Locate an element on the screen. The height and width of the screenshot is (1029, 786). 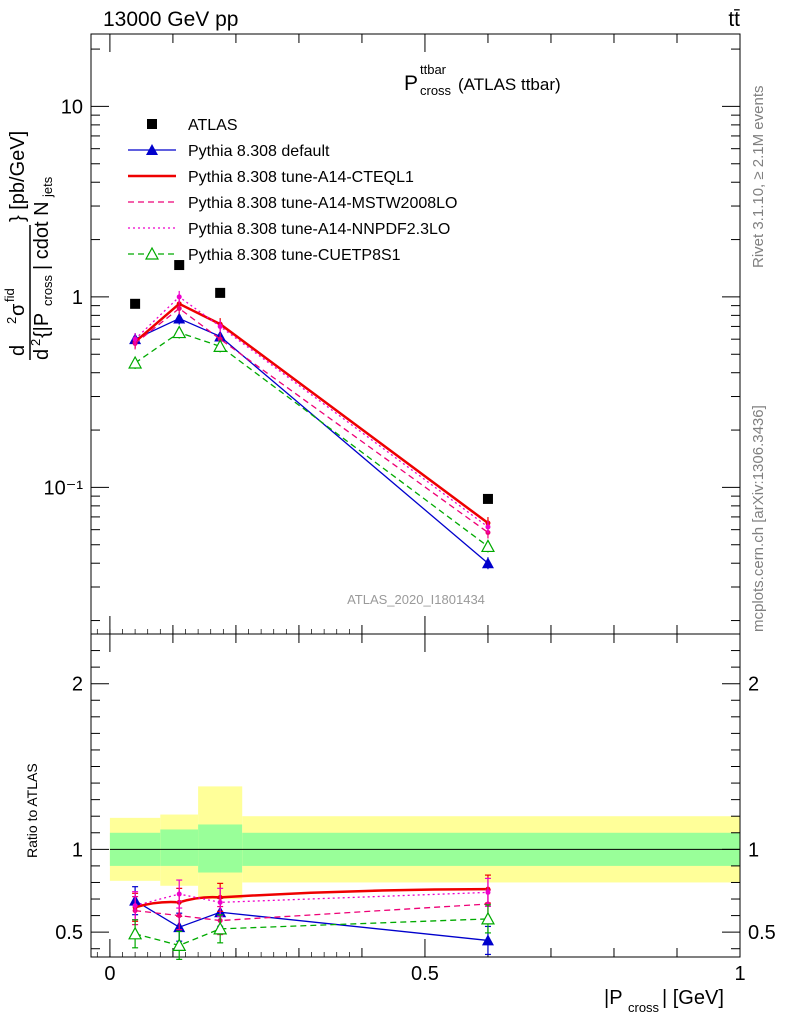
legend-label: ATLAS is located at coordinates (213, 125).